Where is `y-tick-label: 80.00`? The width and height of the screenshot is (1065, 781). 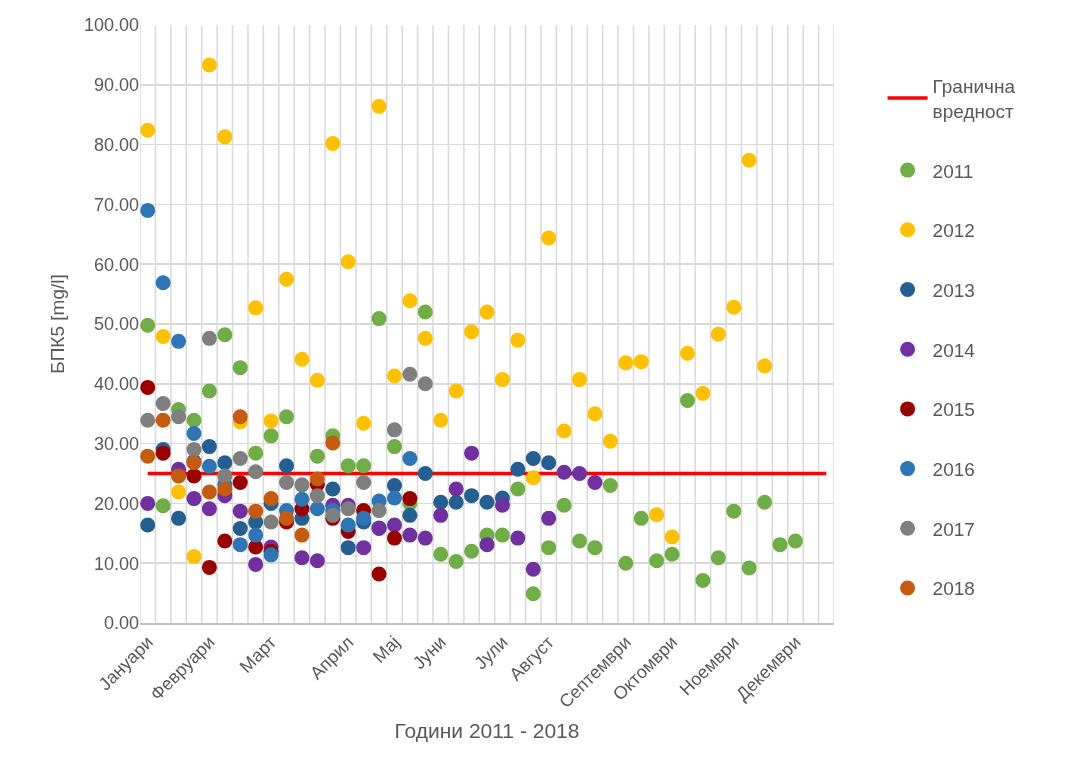 y-tick-label: 80.00 is located at coordinates (116, 144).